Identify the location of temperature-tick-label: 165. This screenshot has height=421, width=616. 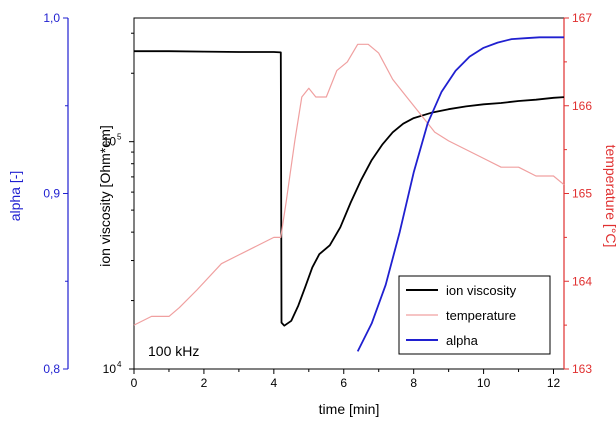
(582, 194).